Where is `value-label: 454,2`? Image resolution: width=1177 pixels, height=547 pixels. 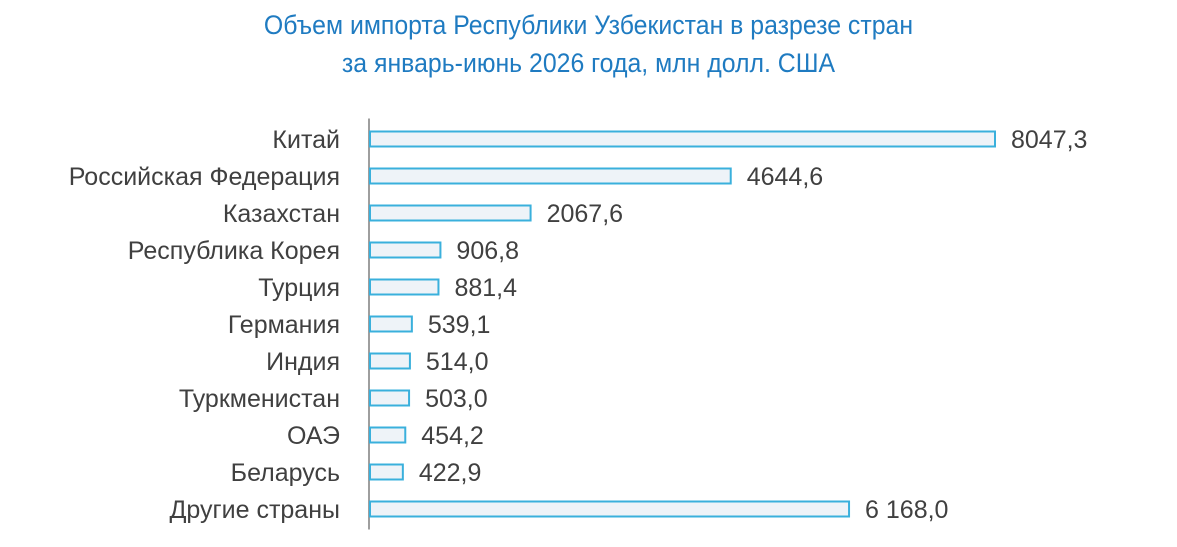 value-label: 454,2 is located at coordinates (452, 436).